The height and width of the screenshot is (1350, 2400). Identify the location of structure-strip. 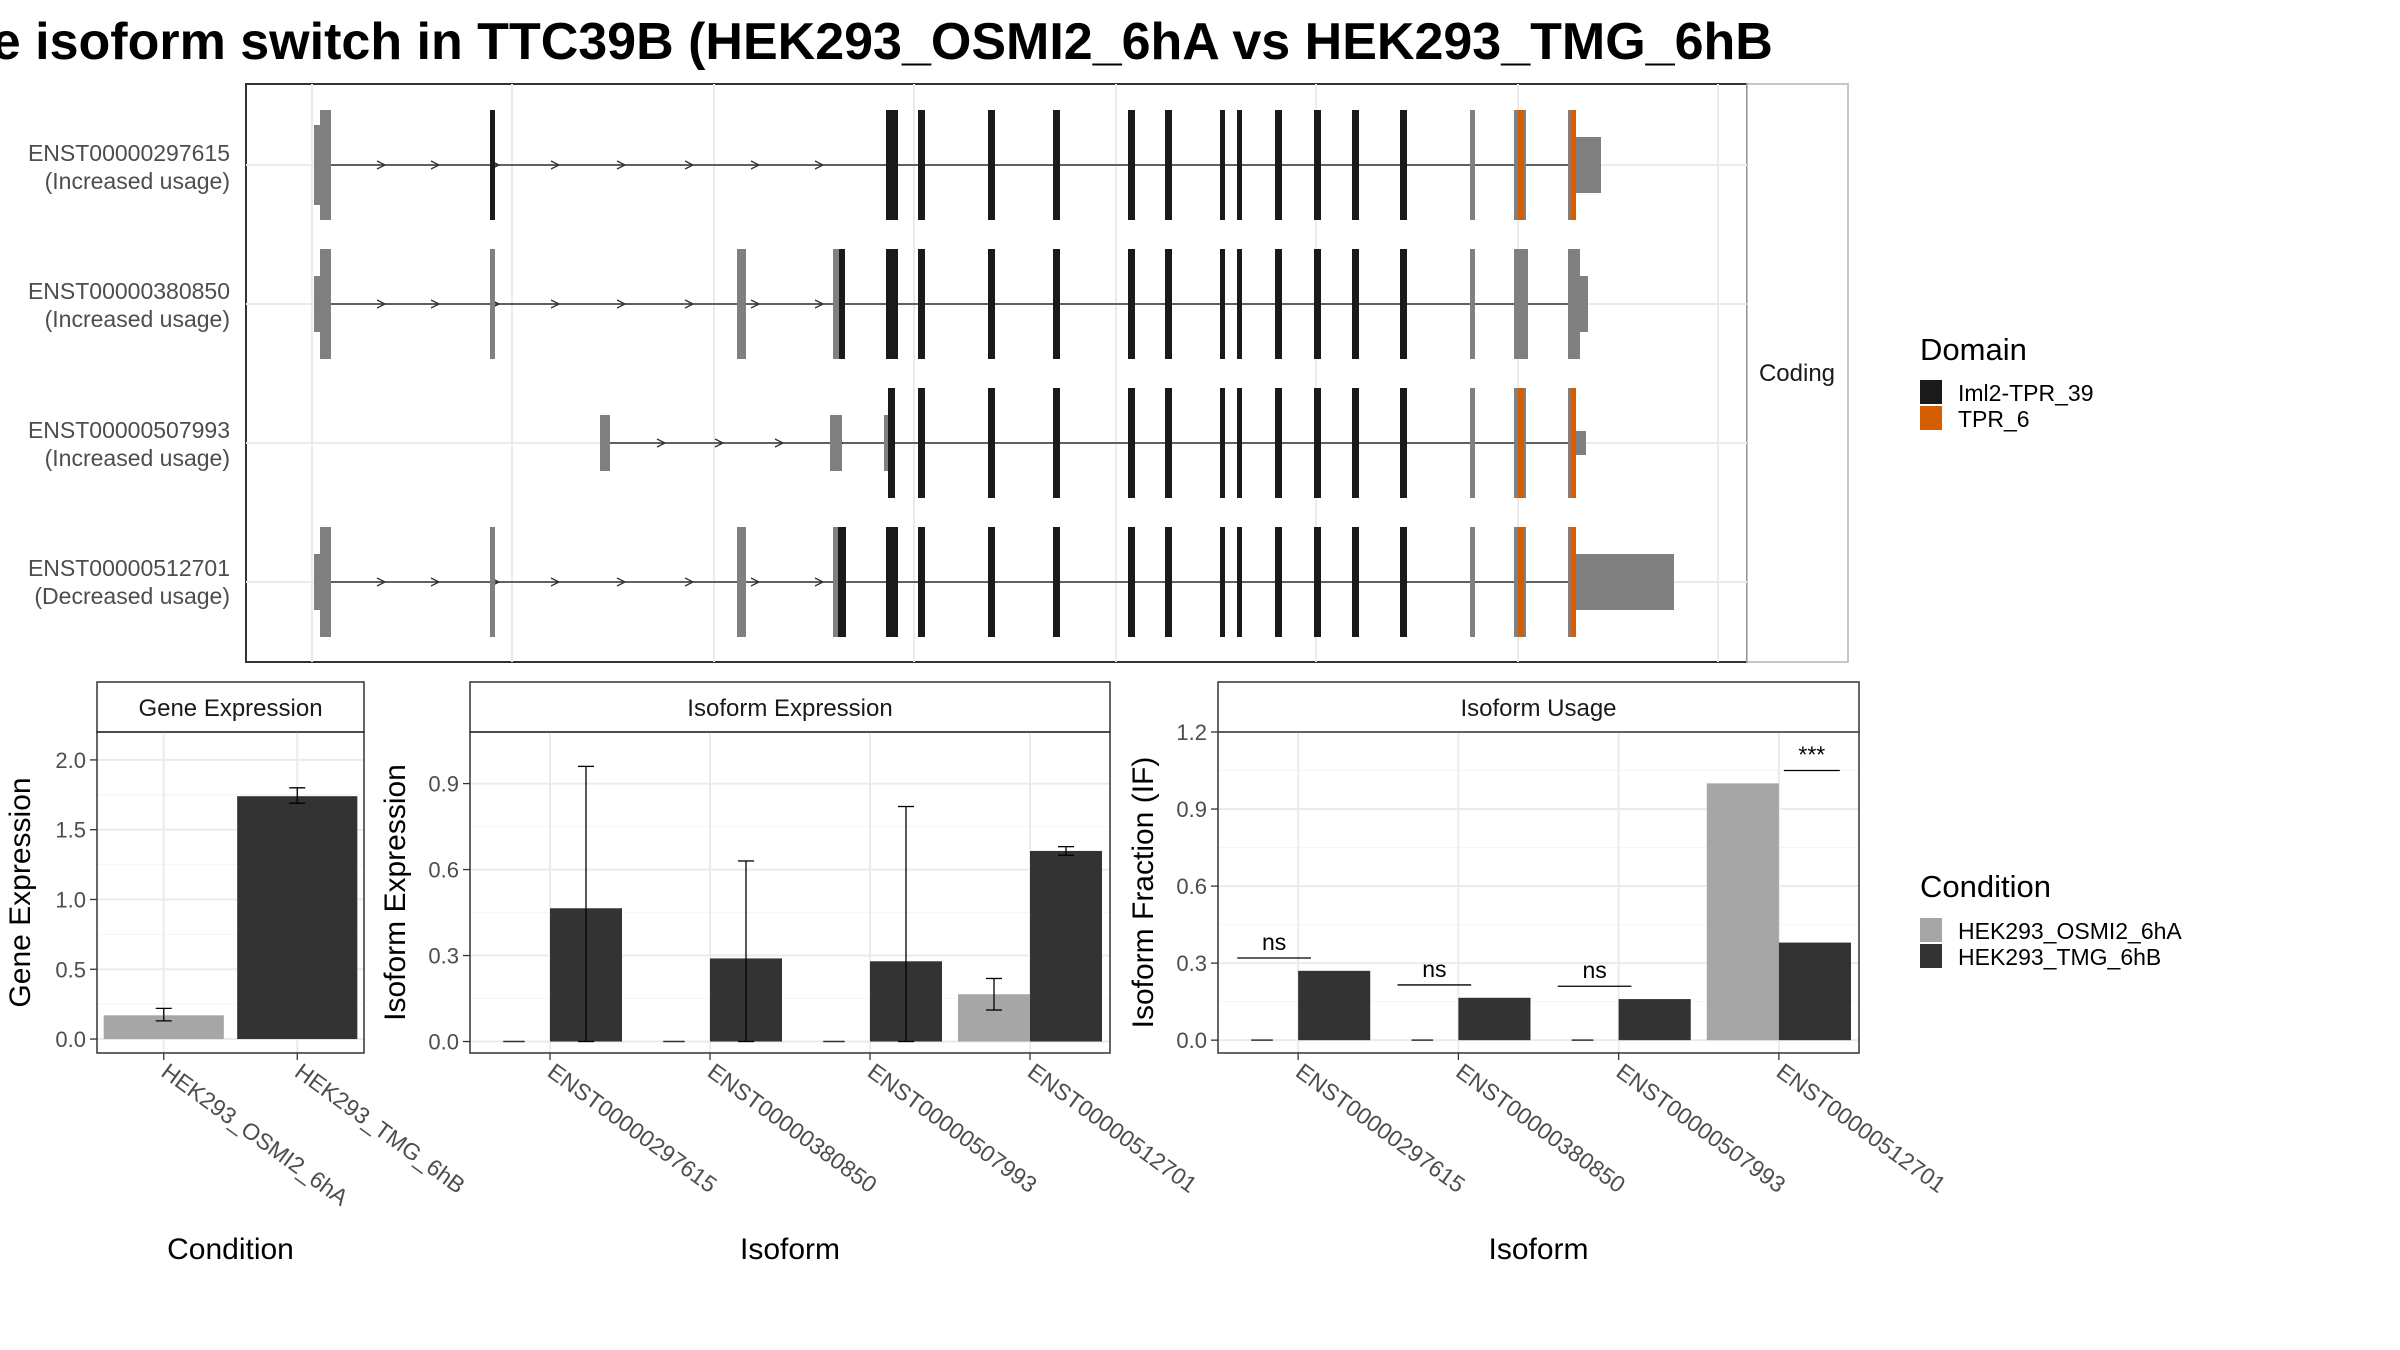
(1797, 373).